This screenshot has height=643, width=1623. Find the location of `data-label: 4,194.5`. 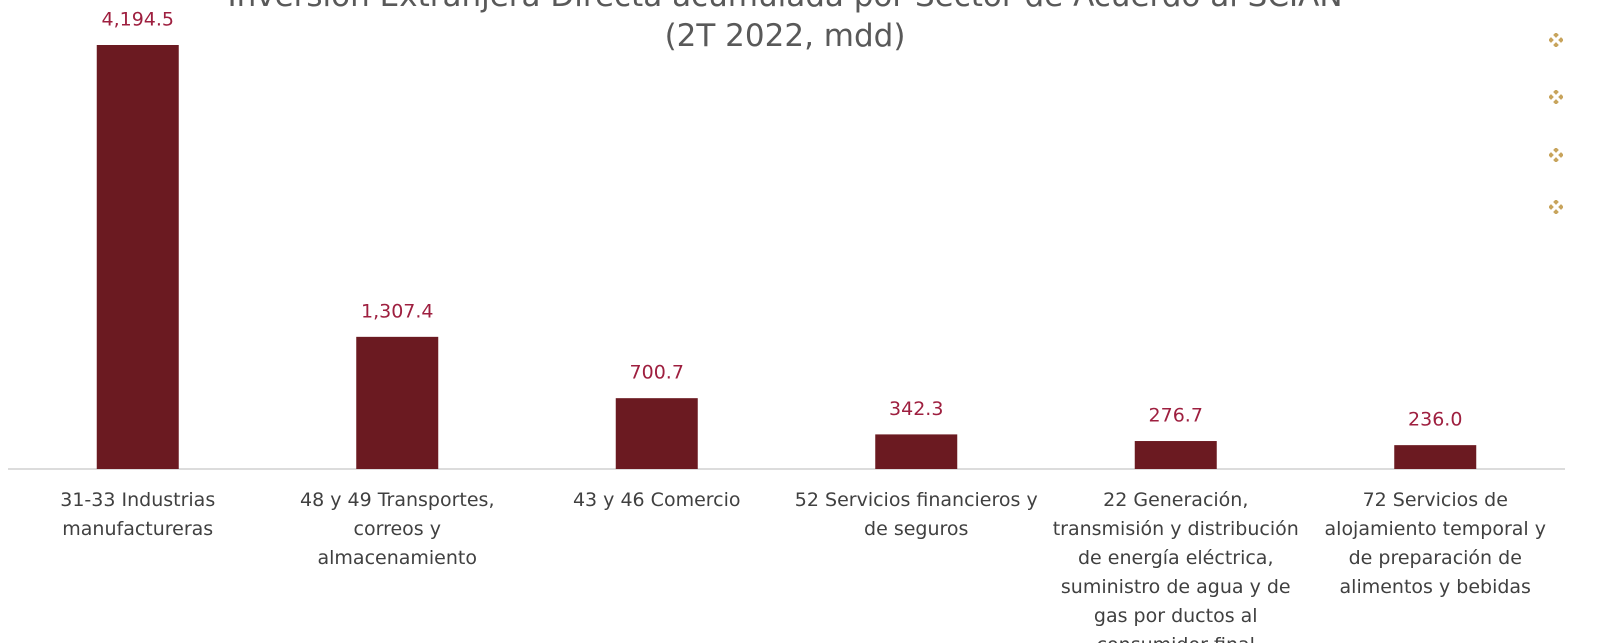

data-label: 4,194.5 is located at coordinates (137, 20).